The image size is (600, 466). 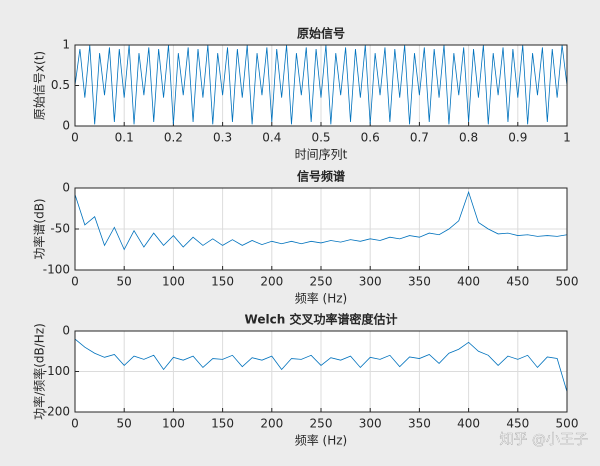 What do you see at coordinates (320, 138) in the screenshot?
I see `x-tick-label: 0.5` at bounding box center [320, 138].